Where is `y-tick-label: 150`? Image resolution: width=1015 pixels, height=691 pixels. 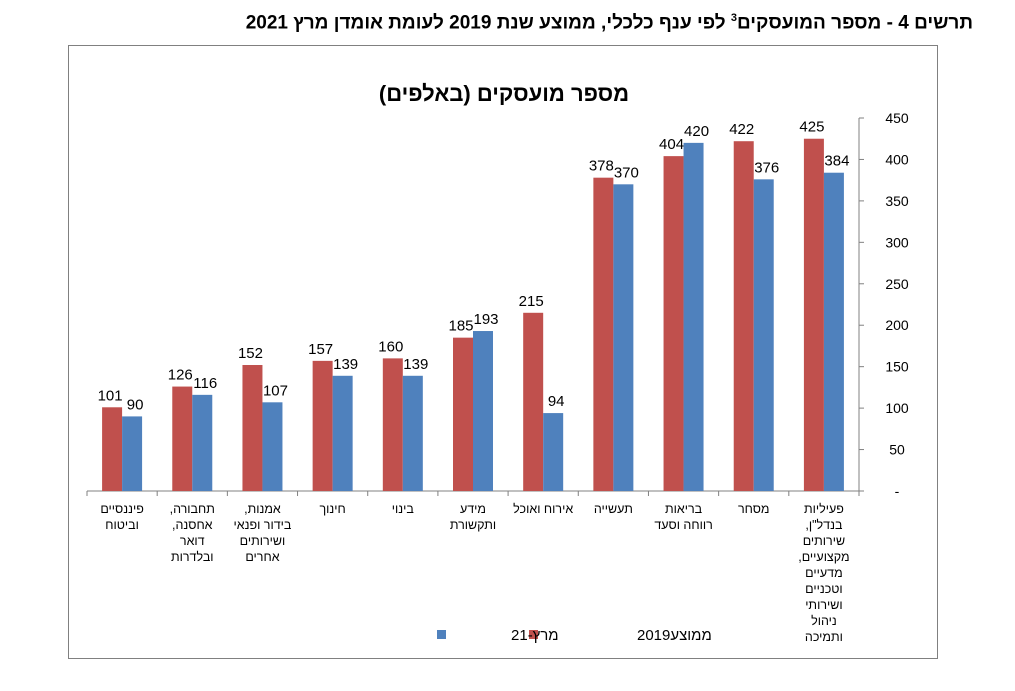
y-tick-label: 150 is located at coordinates (897, 367).